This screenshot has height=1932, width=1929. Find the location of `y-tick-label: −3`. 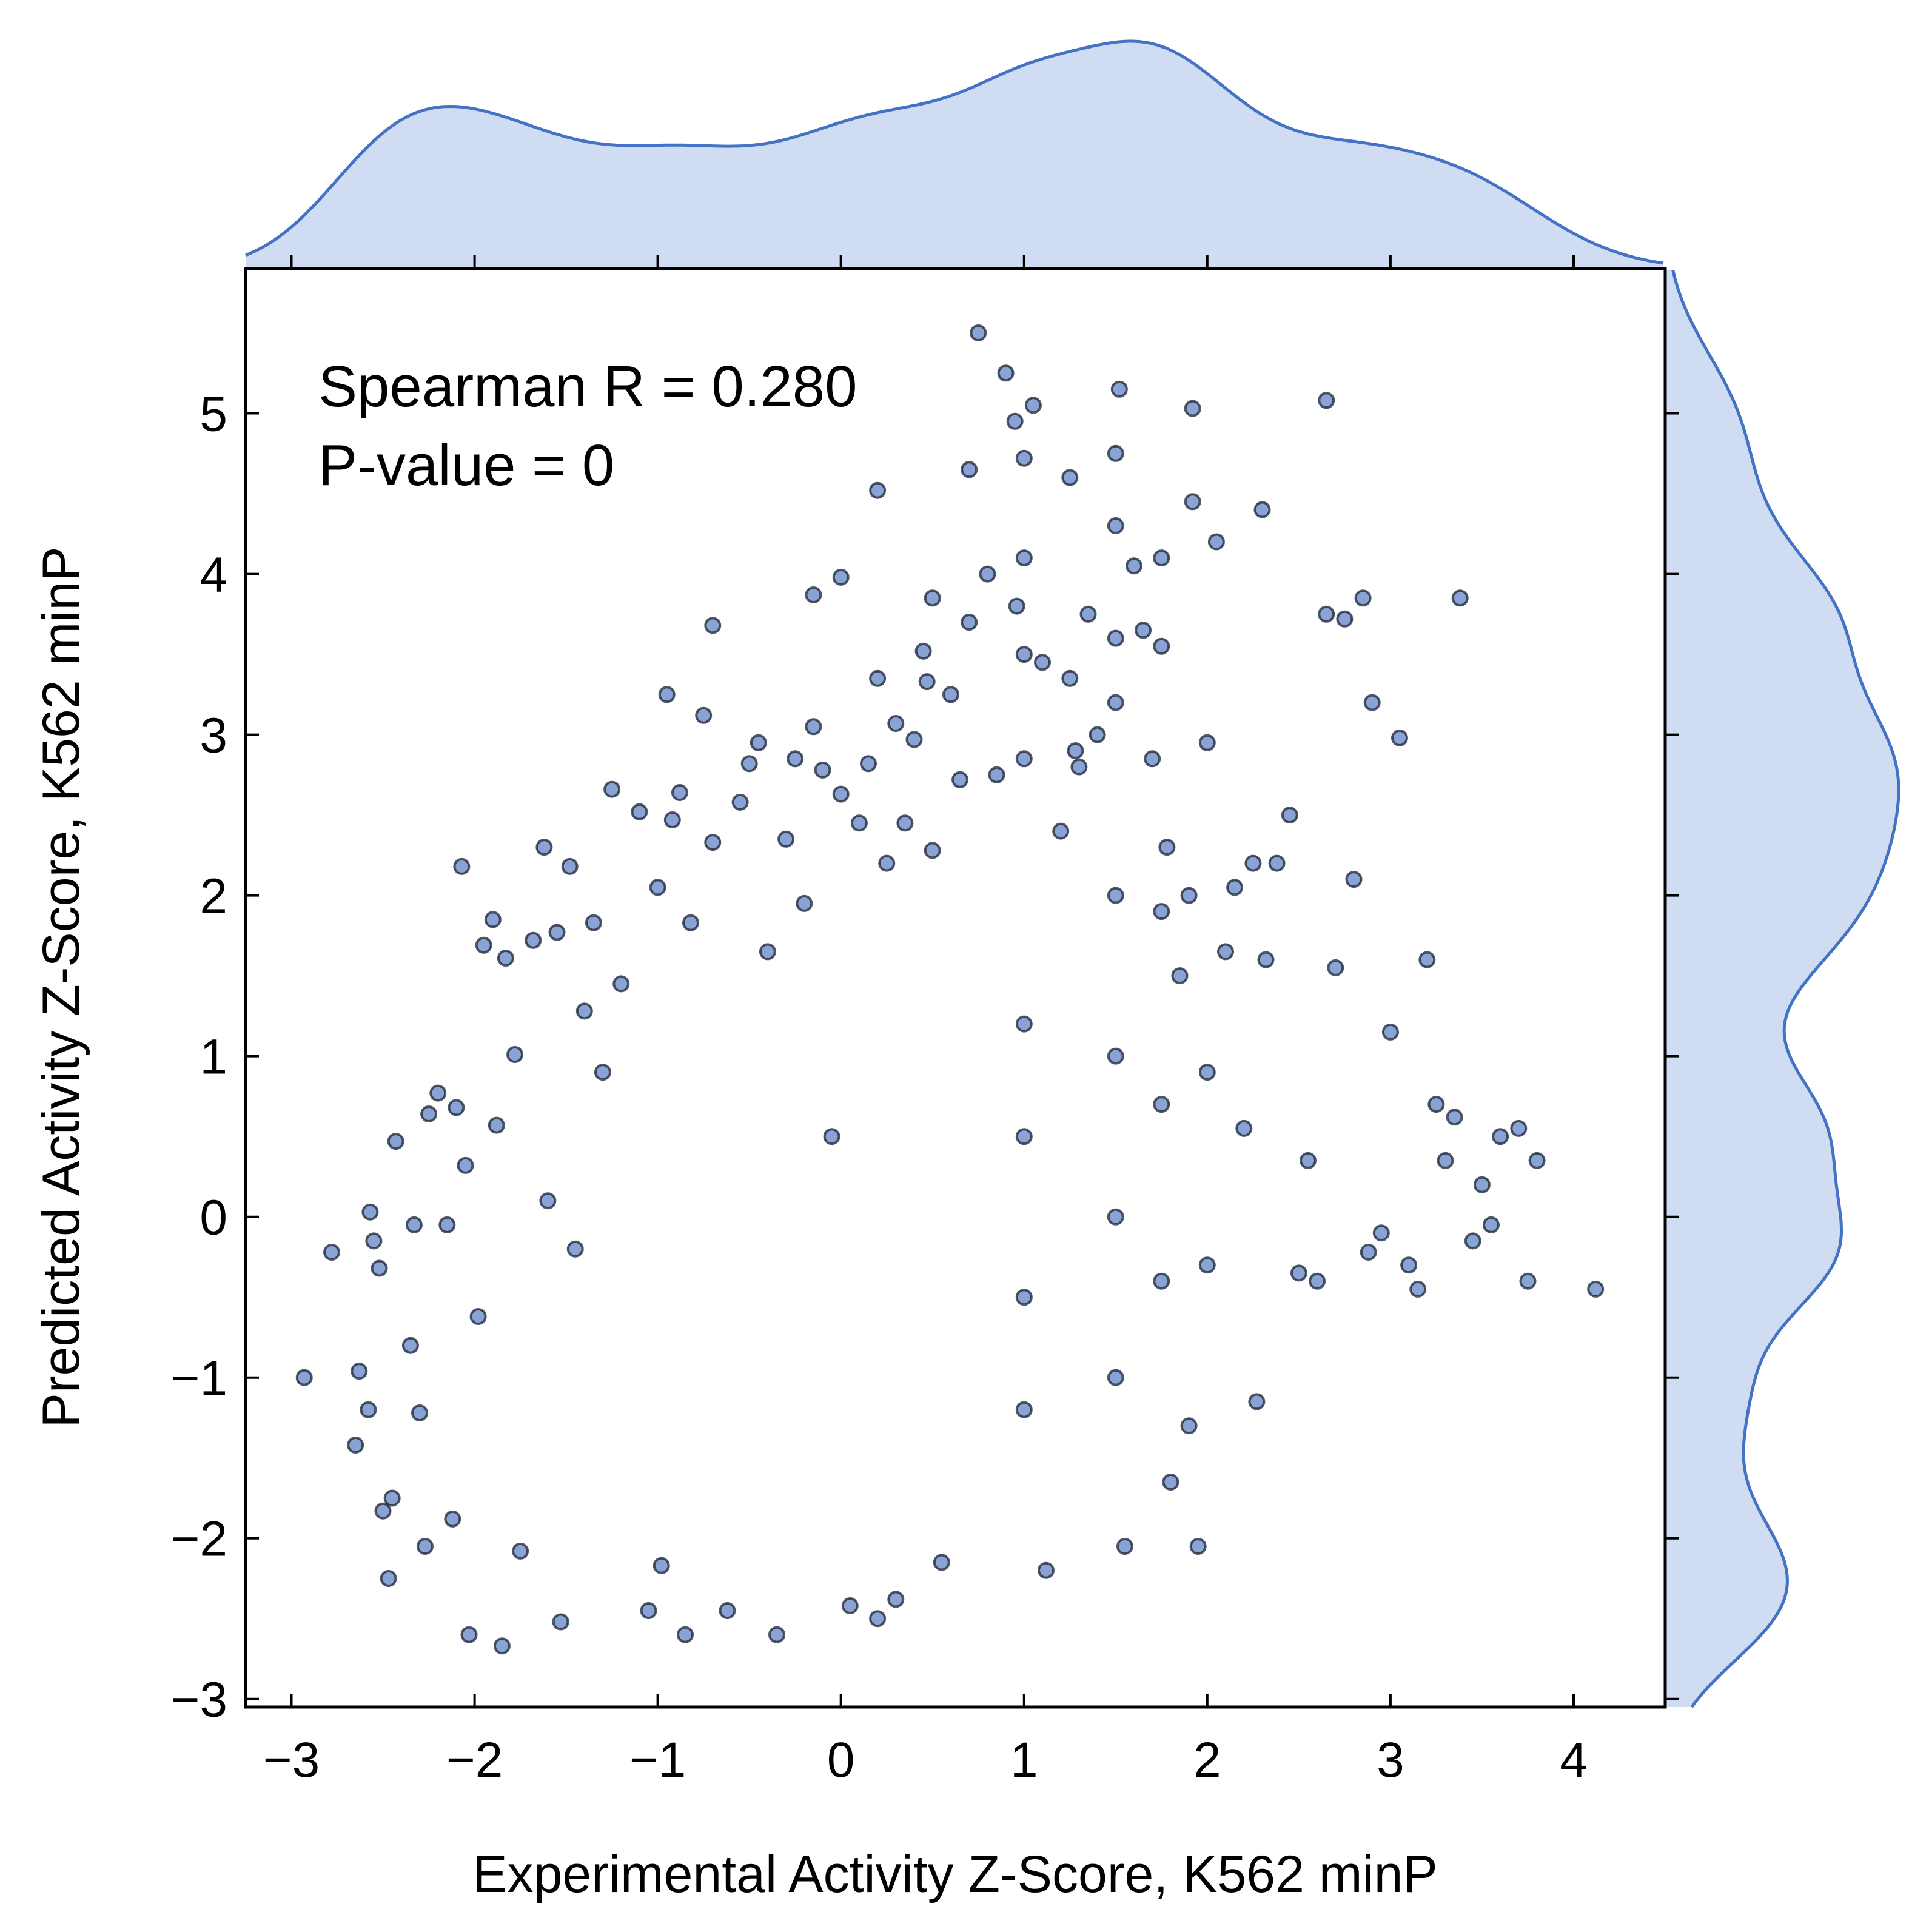

y-tick-label: −3 is located at coordinates (200, 1700).